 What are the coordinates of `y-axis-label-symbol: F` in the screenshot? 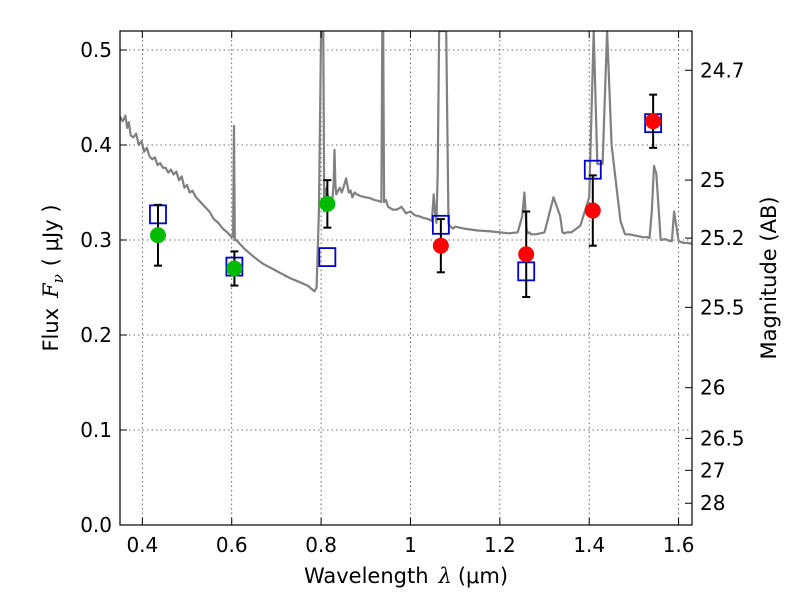 It's located at (51, 290).